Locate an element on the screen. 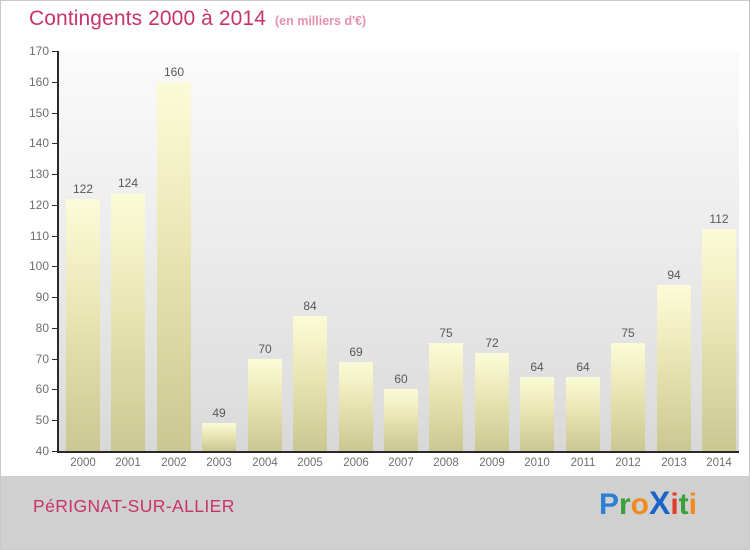 Image resolution: width=750 pixels, height=550 pixels. x-axis-tick-label: 2003 is located at coordinates (219, 463).